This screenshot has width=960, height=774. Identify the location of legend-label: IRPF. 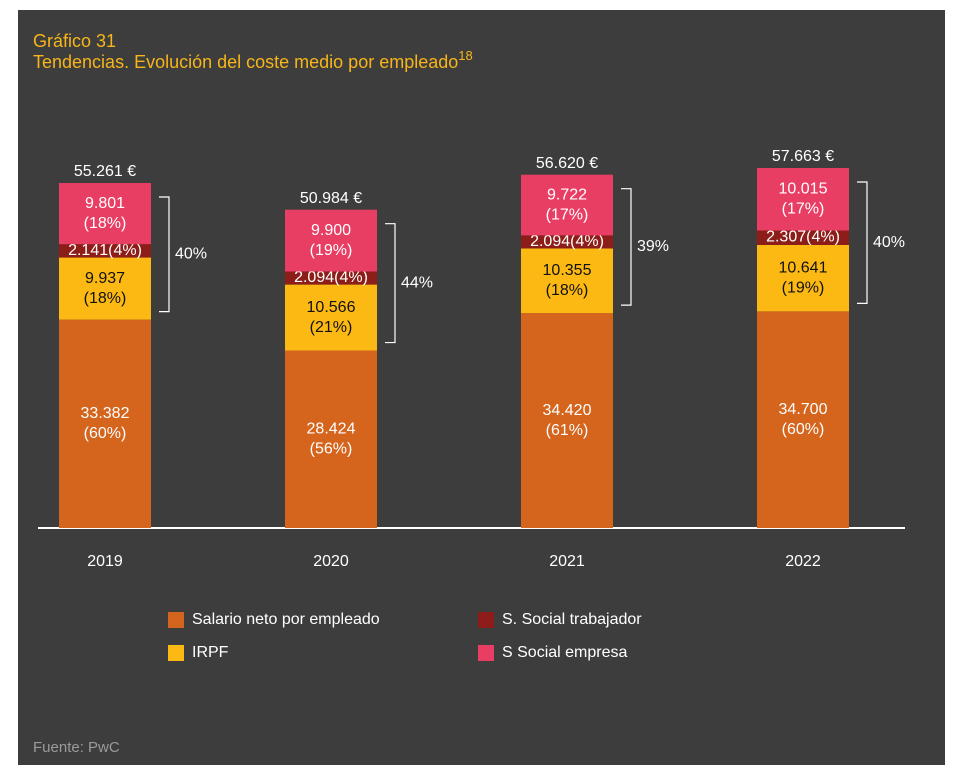
(210, 652).